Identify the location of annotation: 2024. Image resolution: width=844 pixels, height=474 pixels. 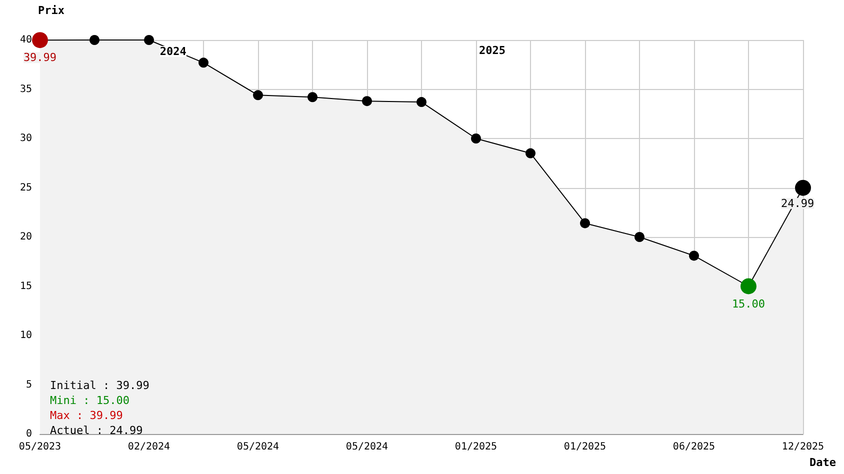
(173, 51).